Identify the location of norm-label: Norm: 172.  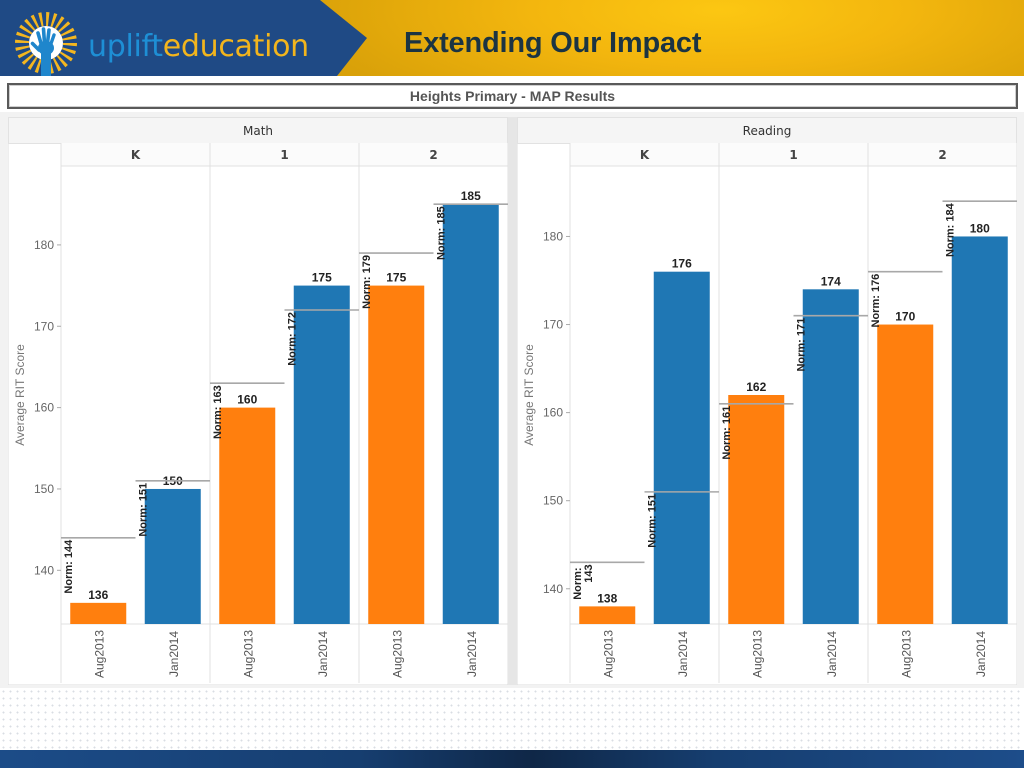
(293, 339).